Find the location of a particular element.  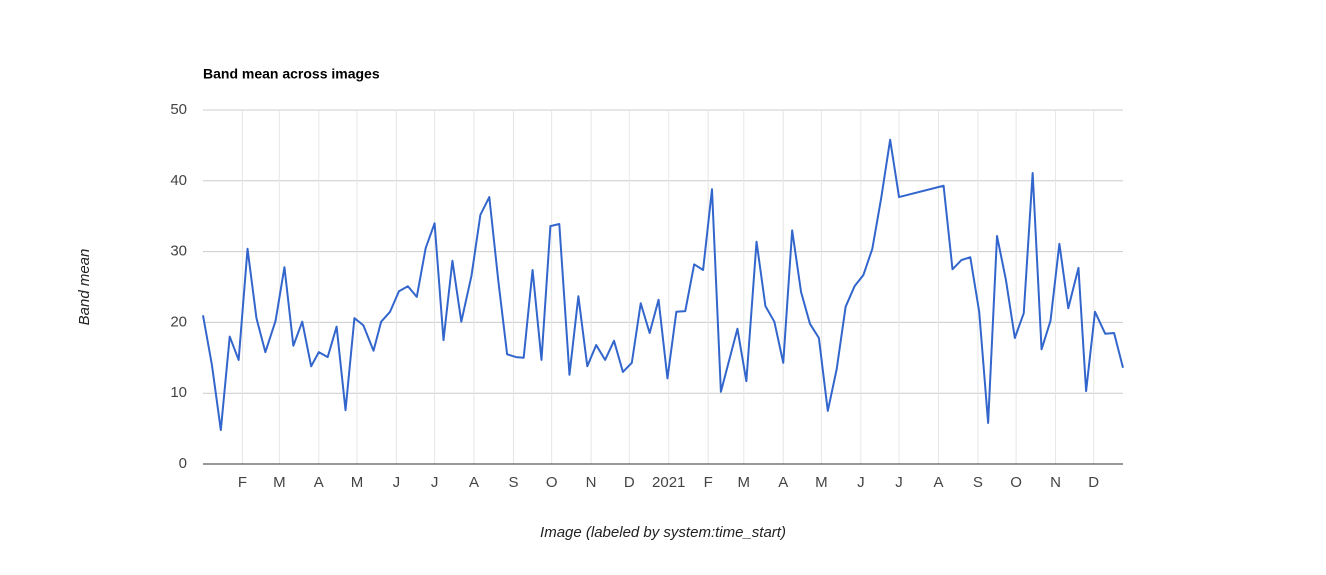

y-tick-label: 20 is located at coordinates (178, 321).